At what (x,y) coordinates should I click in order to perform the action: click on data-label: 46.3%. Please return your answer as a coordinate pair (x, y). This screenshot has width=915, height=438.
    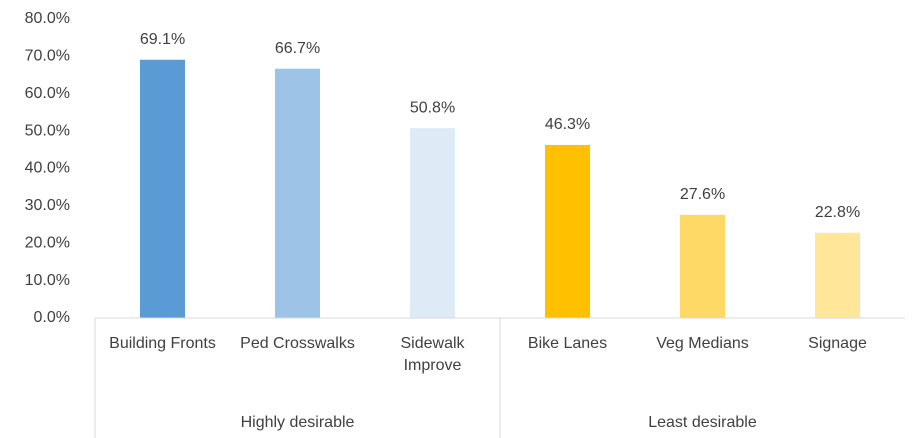
    Looking at the image, I should click on (567, 124).